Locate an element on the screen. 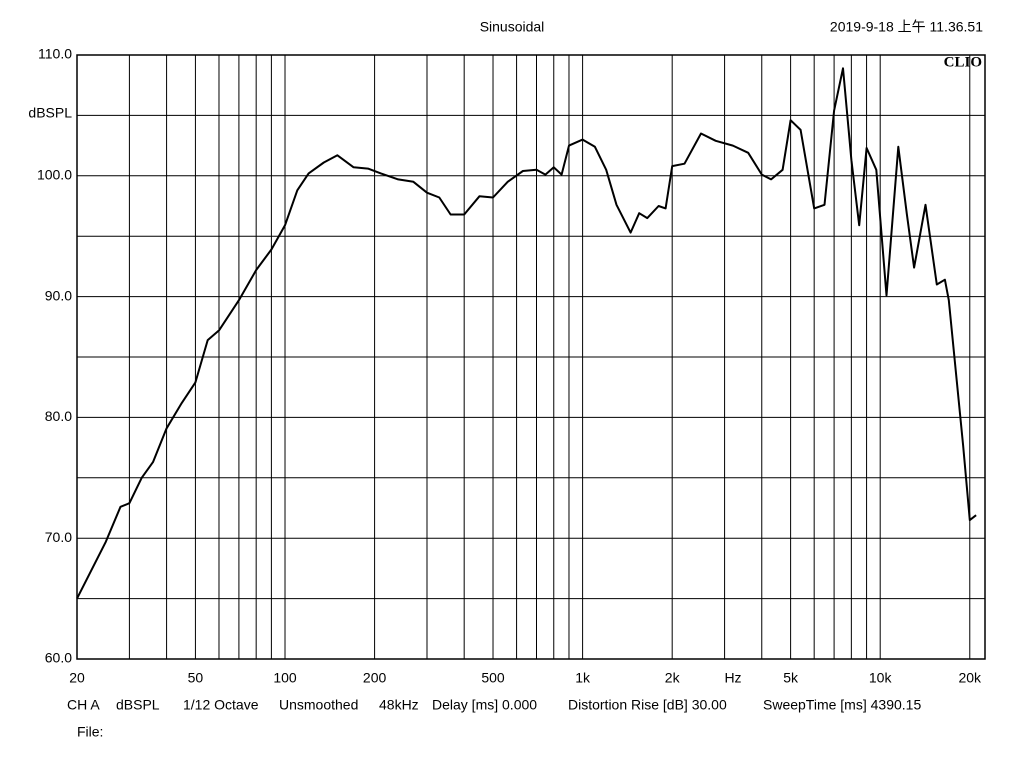 The image size is (1024, 768). x-tick-label: 2k is located at coordinates (673, 678).